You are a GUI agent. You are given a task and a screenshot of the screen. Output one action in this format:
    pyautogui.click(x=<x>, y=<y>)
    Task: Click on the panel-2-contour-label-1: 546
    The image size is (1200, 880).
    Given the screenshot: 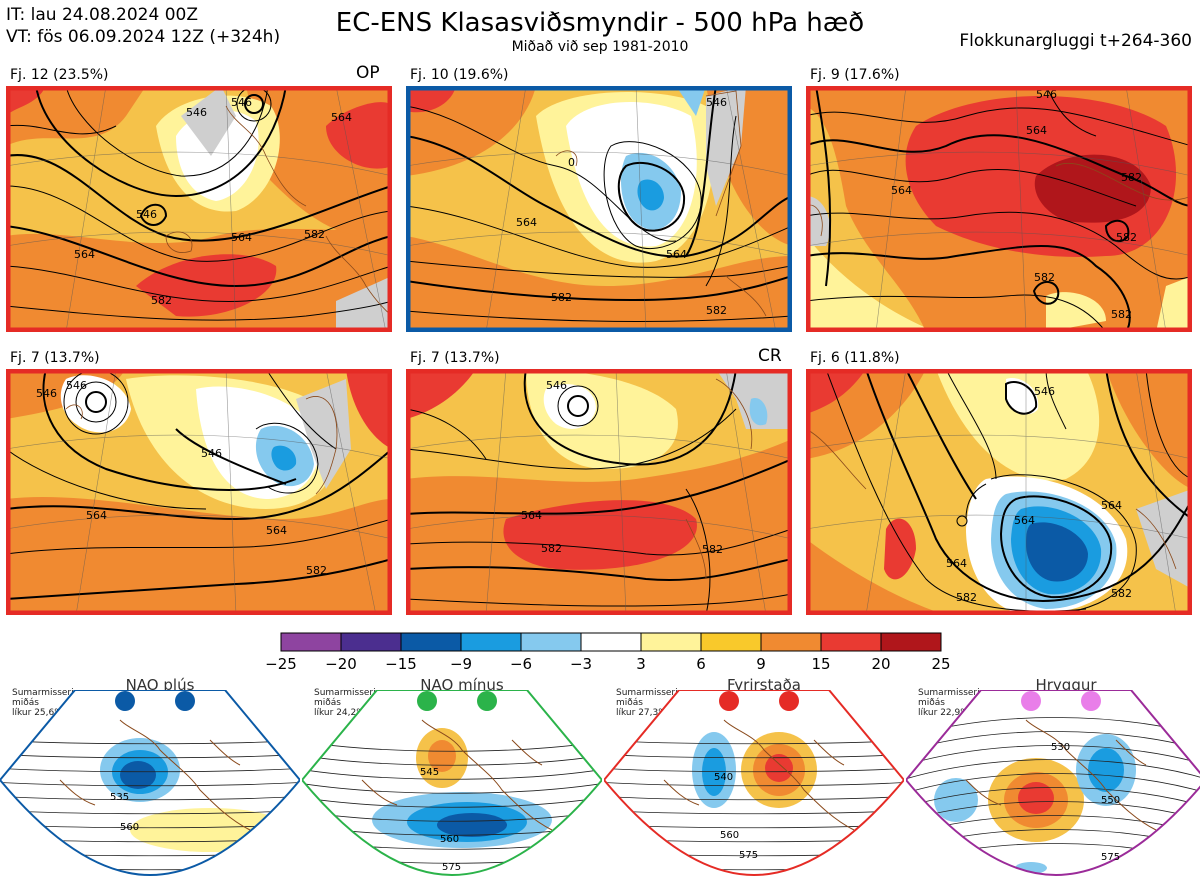 What is the action you would take?
    pyautogui.click(x=716, y=102)
    